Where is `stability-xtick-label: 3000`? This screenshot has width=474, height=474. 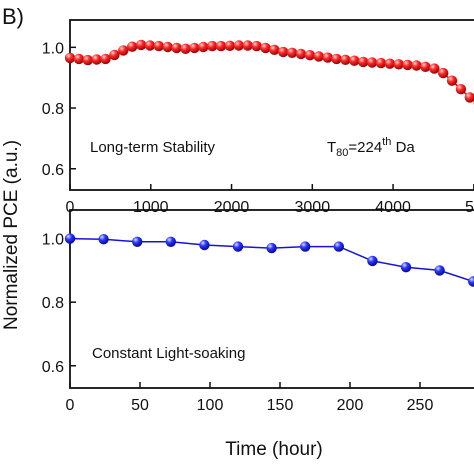 stability-xtick-label: 3000 is located at coordinates (313, 207).